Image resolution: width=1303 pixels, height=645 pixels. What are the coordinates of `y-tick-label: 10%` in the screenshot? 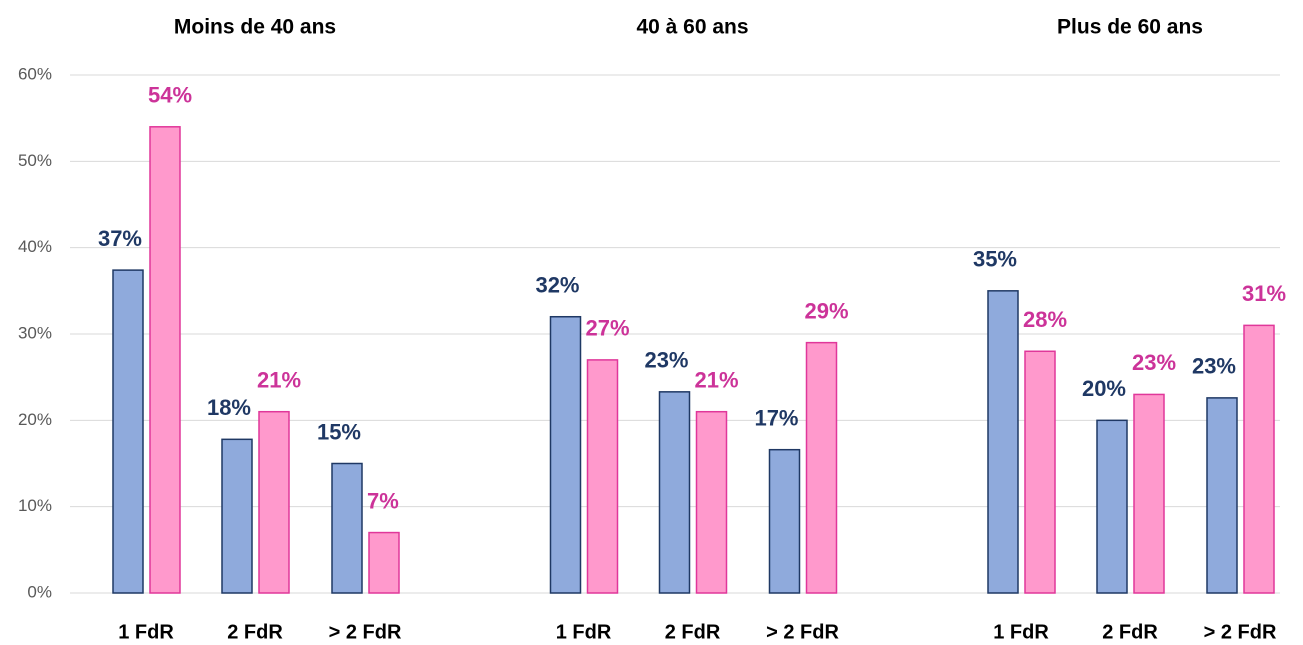 It's located at (35, 505).